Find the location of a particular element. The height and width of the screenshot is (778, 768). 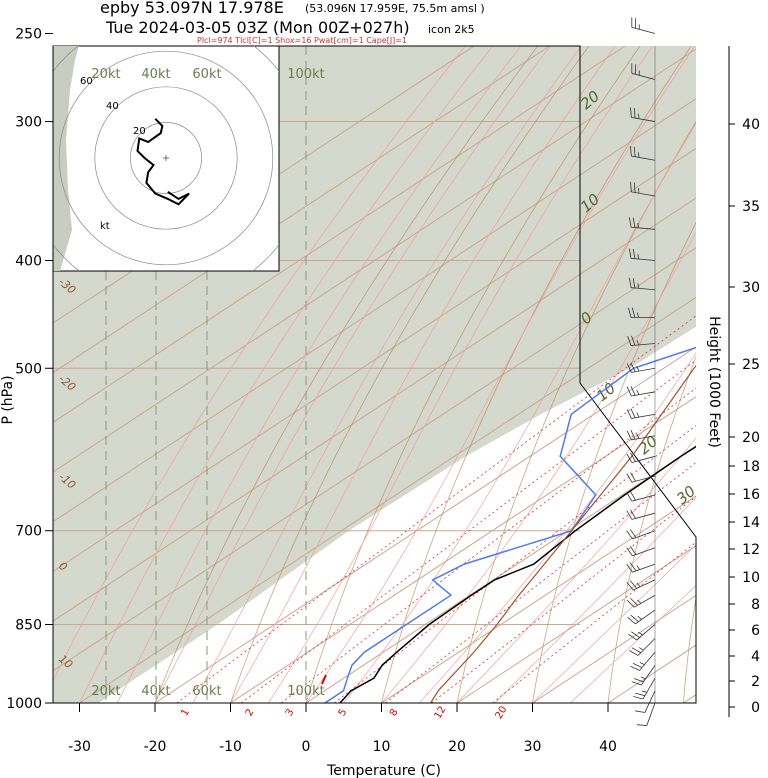

height-tick-label: 10 is located at coordinates (751, 578).